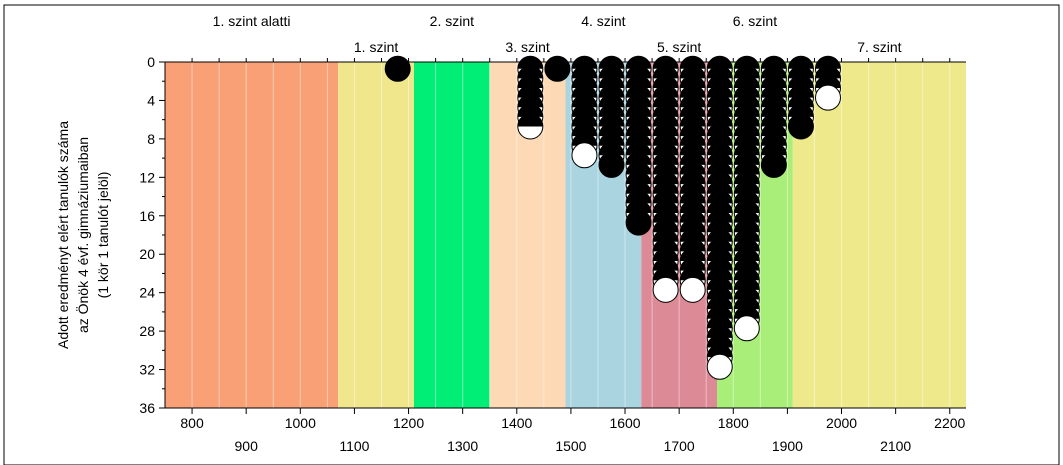  What do you see at coordinates (147, 408) in the screenshot?
I see `y-tick-label: 36` at bounding box center [147, 408].